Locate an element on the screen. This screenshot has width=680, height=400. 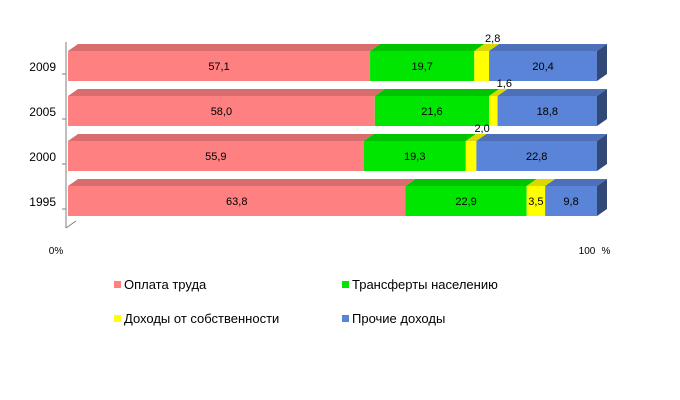
data-label-2005-1: 21,6 is located at coordinates (431, 112).